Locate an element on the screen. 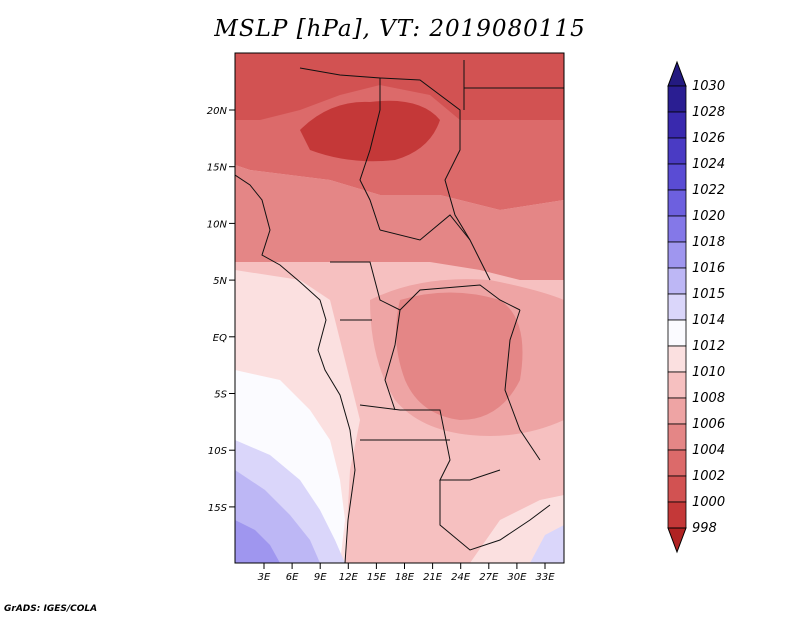 This screenshot has width=800, height=618. colorbar-bottom-arrow is located at coordinates (677, 540).